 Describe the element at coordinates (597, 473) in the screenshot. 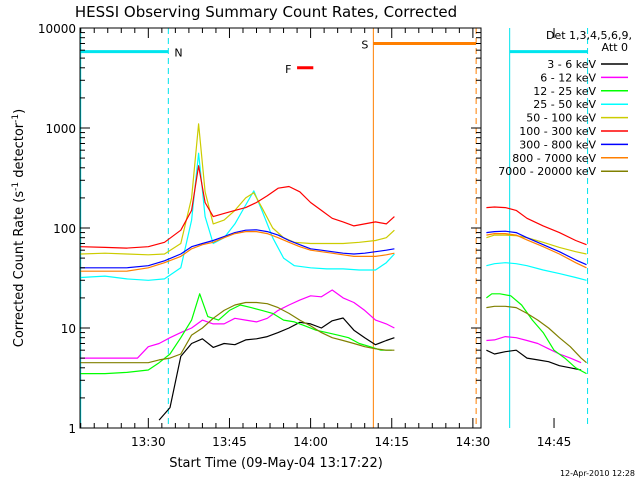

I see `footer-date: 12-Apr-2010 12:28` at that location.